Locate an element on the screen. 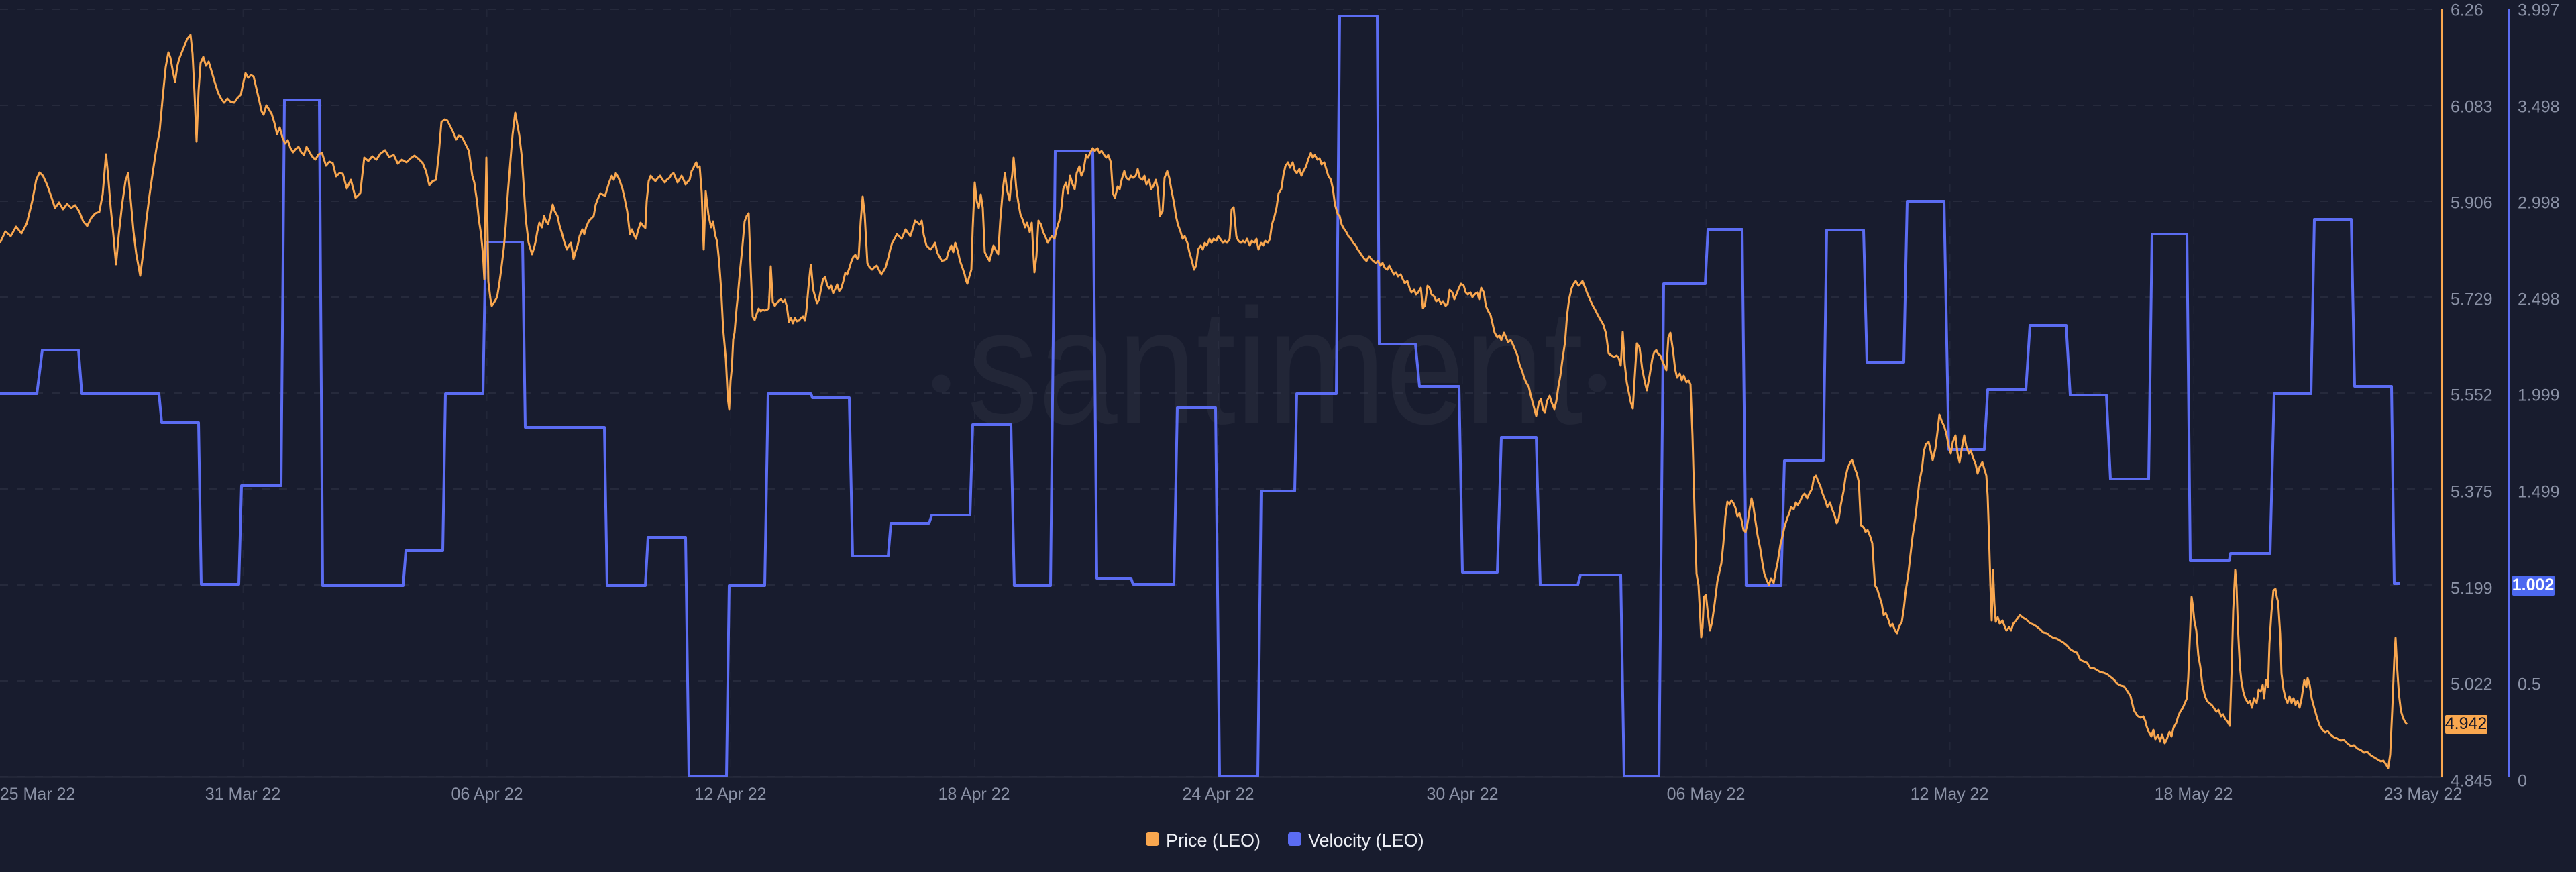  svg-text: 6.26 is located at coordinates (2467, 10).